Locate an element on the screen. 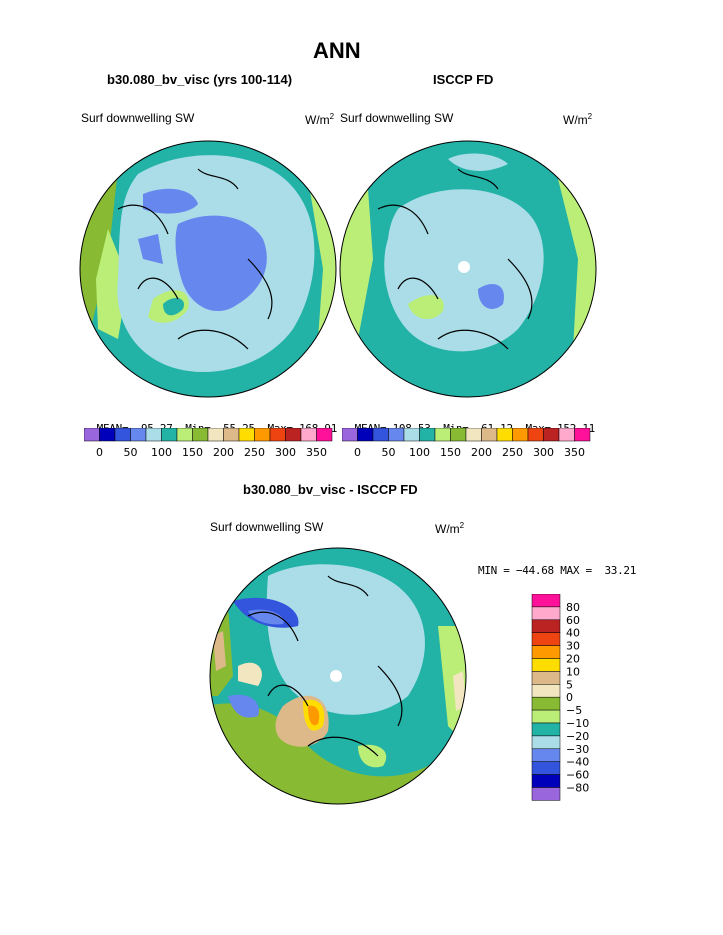 The width and height of the screenshot is (723, 935). model-polar-map is located at coordinates (208, 269).